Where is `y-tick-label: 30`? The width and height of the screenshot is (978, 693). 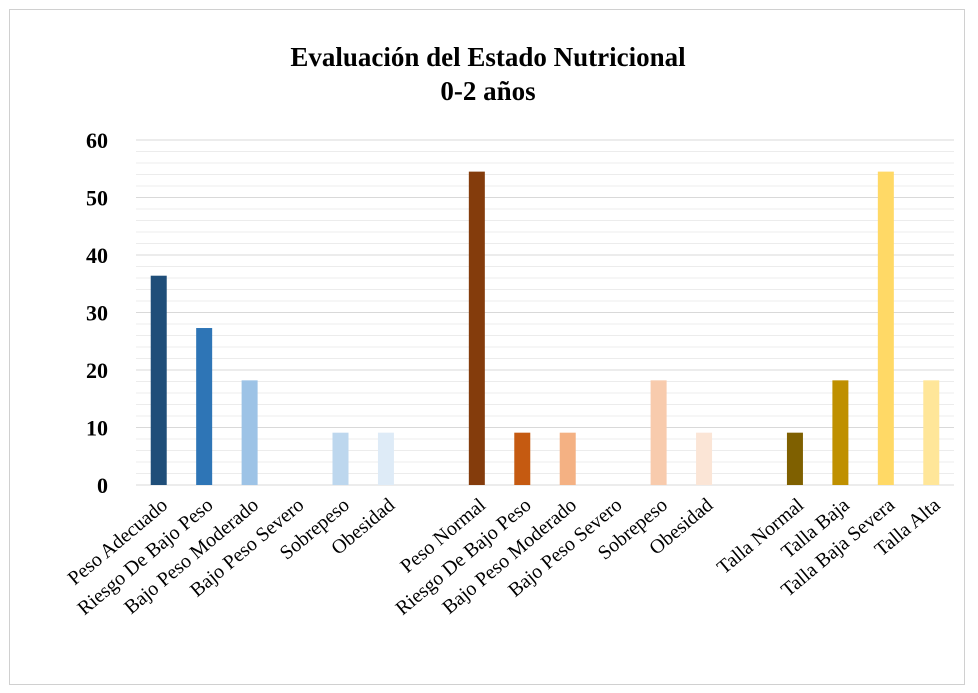 y-tick-label: 30 is located at coordinates (97, 313).